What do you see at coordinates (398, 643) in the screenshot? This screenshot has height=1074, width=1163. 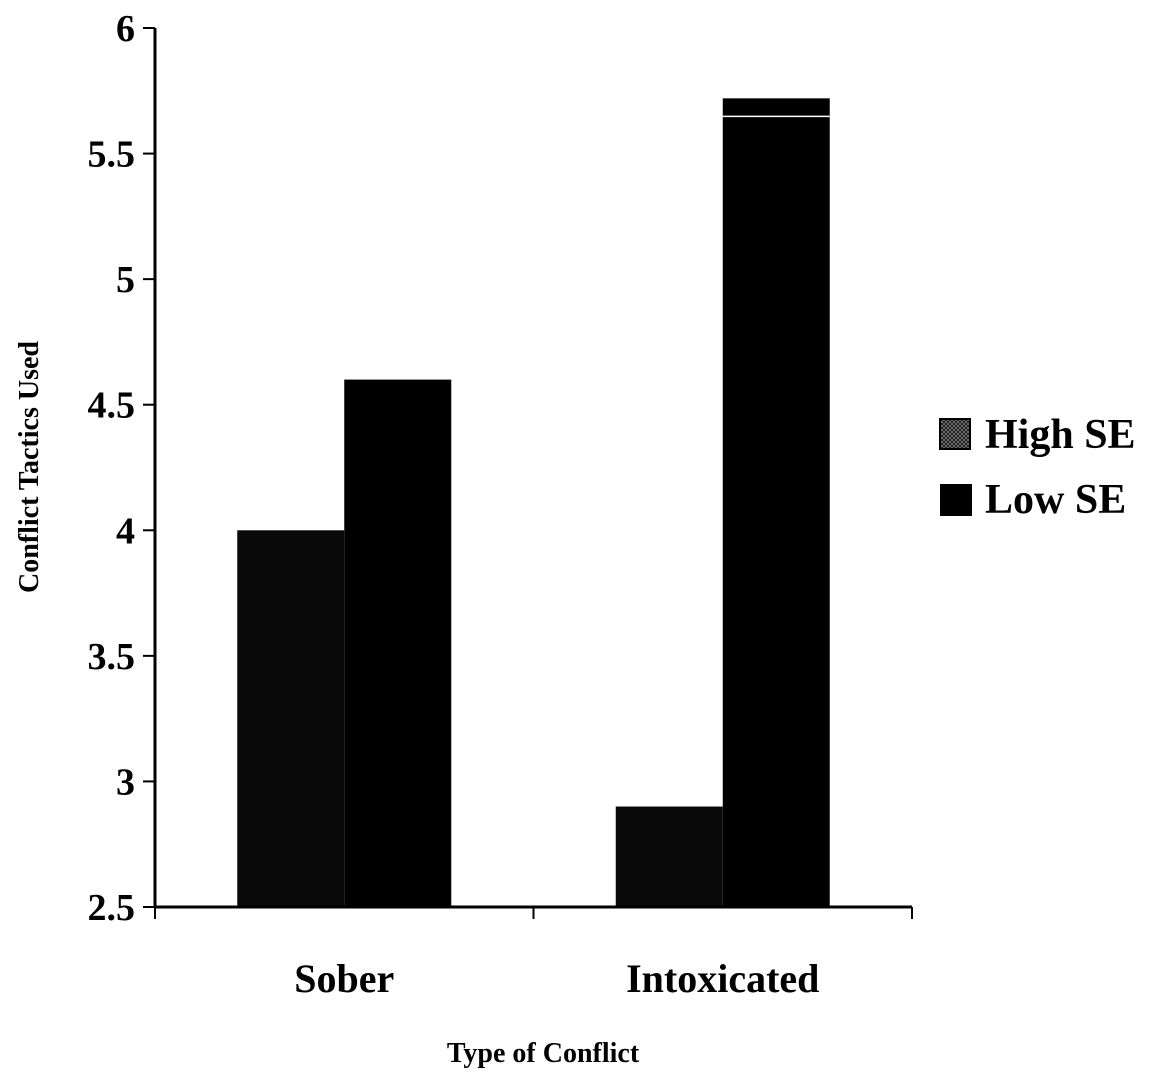 I see `bar-low-se-sober` at bounding box center [398, 643].